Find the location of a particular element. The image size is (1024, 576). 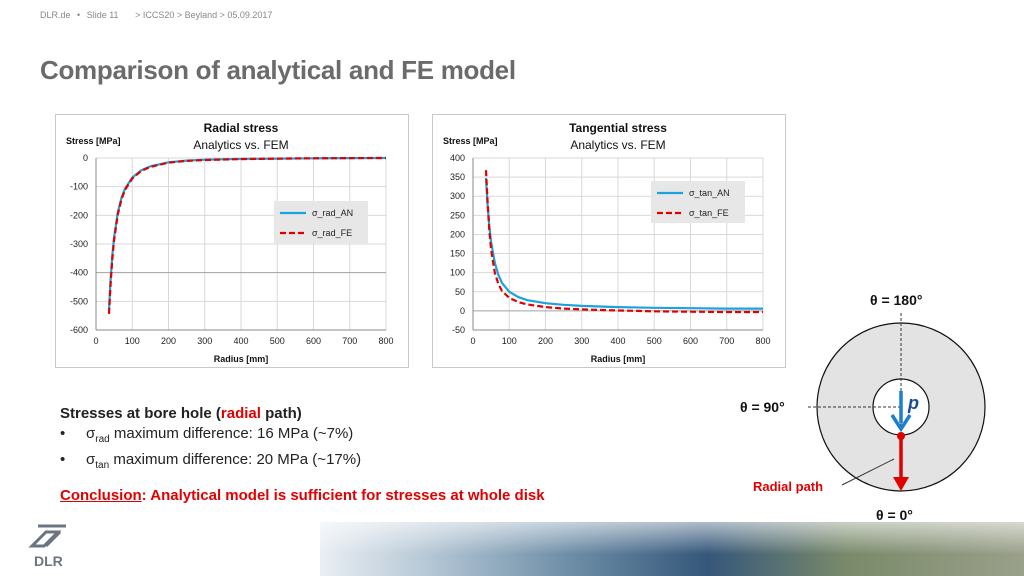

theta-0-label: θ = 0° is located at coordinates (894, 515).